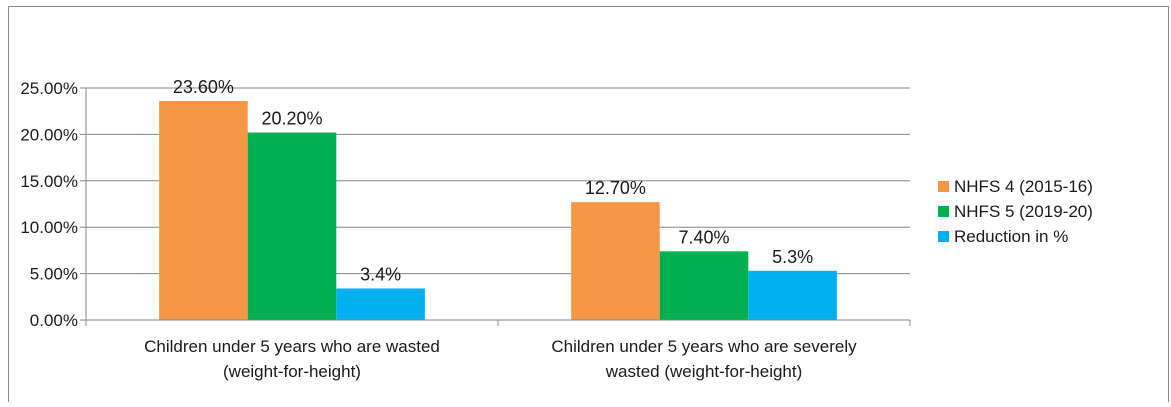 The width and height of the screenshot is (1171, 407). What do you see at coordinates (380, 274) in the screenshot?
I see `data-label: 3.4%` at bounding box center [380, 274].